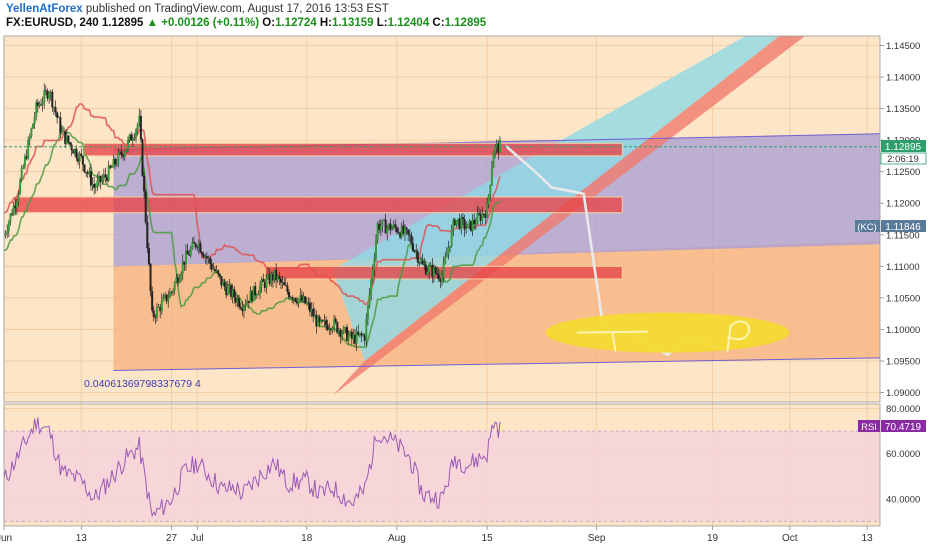  I want to click on low-label: L:, so click(382, 23).